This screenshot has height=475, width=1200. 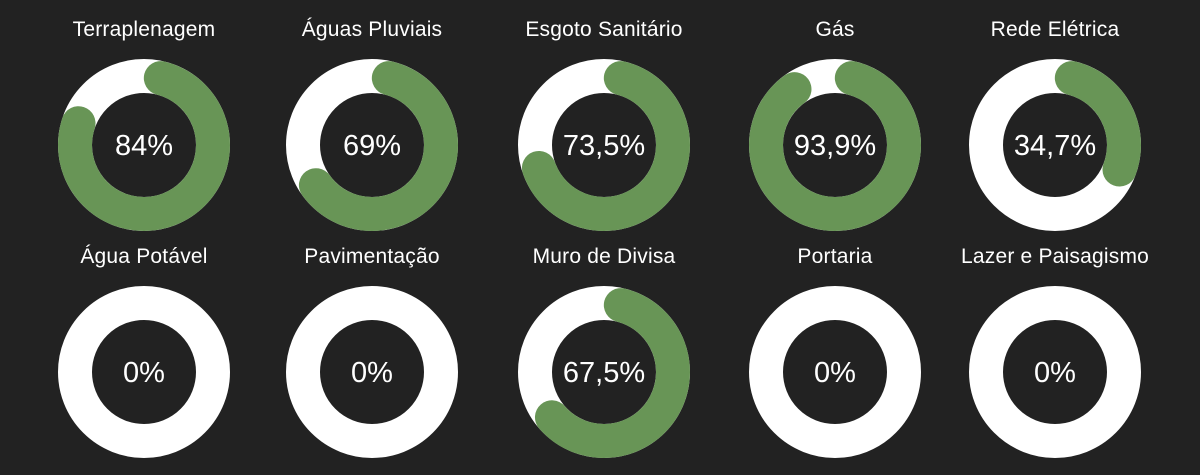 I want to click on gauge-value-label: 34,7%, so click(x=1055, y=146).